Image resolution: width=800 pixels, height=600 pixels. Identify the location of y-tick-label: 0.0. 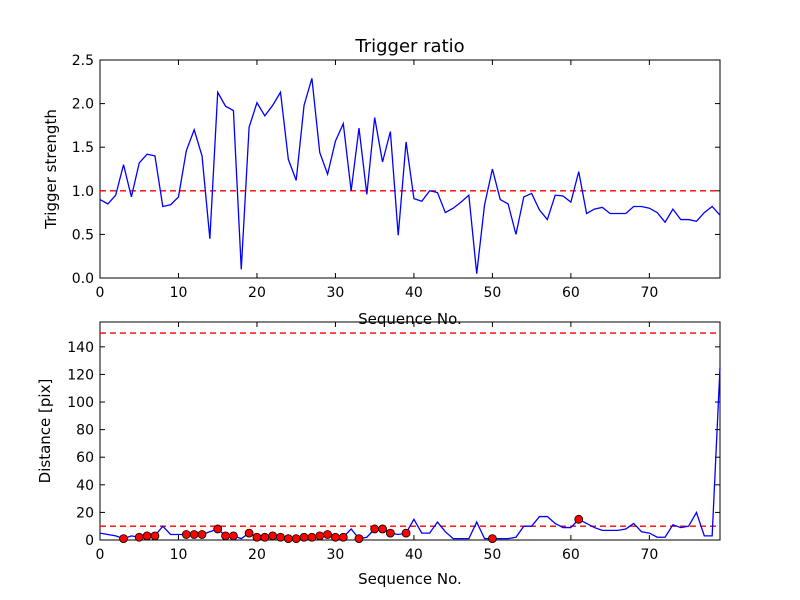
(83, 279).